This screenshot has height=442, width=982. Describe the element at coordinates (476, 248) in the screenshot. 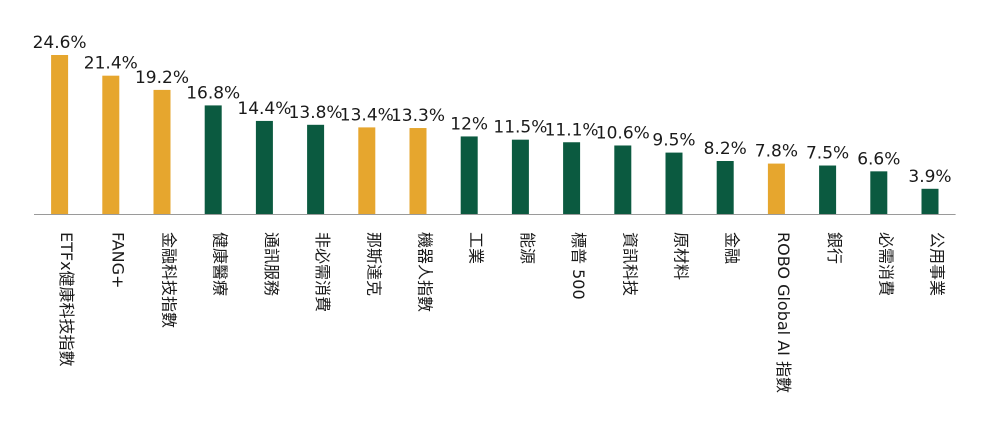

I see `category-label-8: 工業` at that location.